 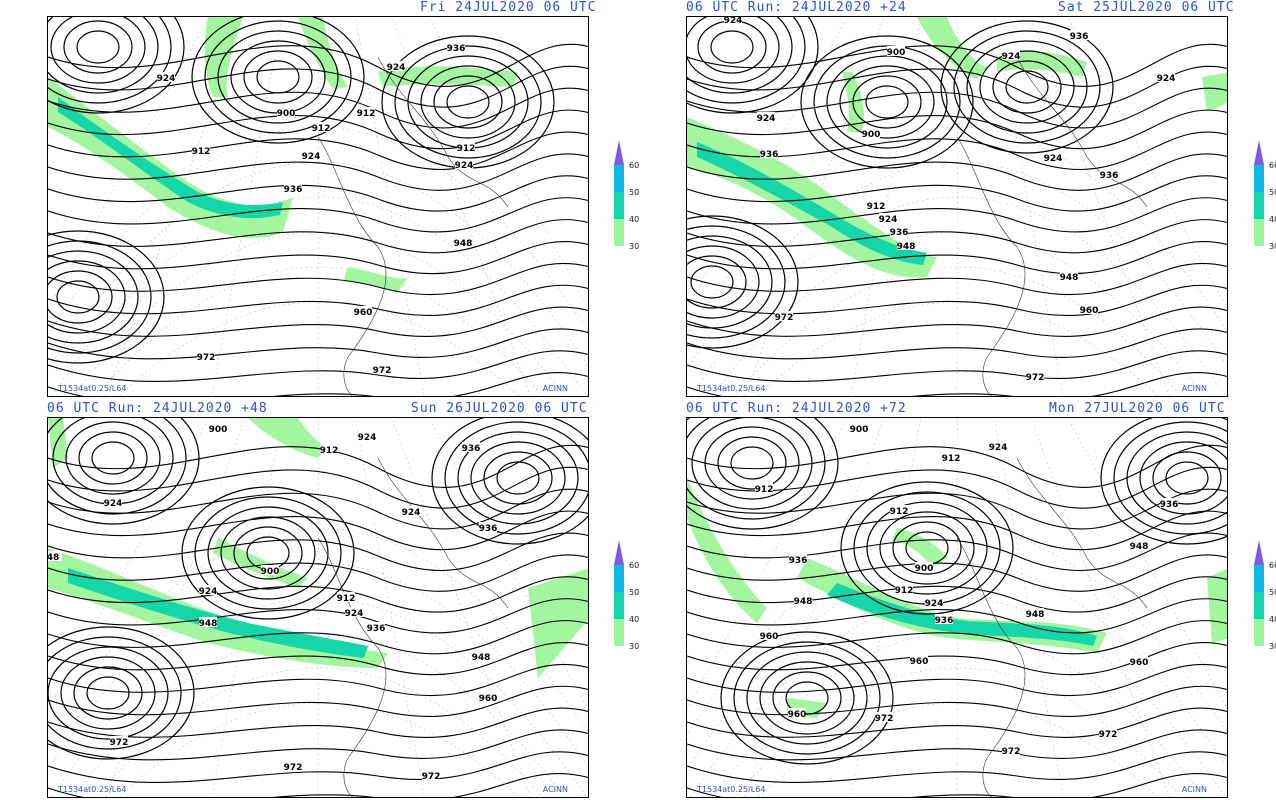 I want to click on panel4-header-left: 06 UTC Run: 24JUL2020 +72, so click(x=796, y=408).